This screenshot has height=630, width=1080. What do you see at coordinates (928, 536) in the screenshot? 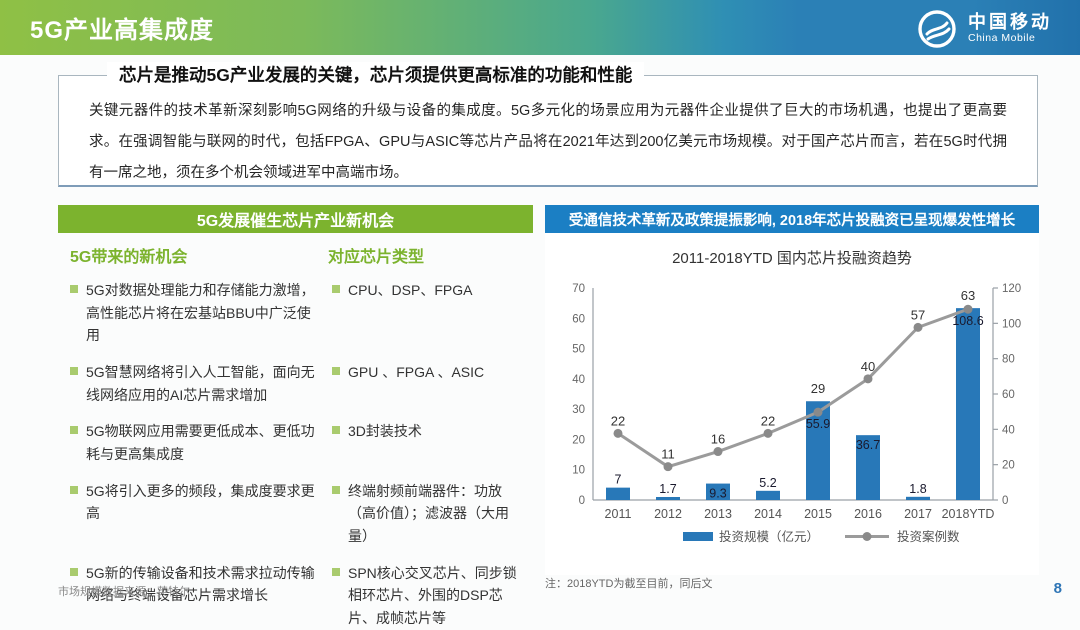
I see `legend-line-label: 投资案例数` at bounding box center [928, 536].